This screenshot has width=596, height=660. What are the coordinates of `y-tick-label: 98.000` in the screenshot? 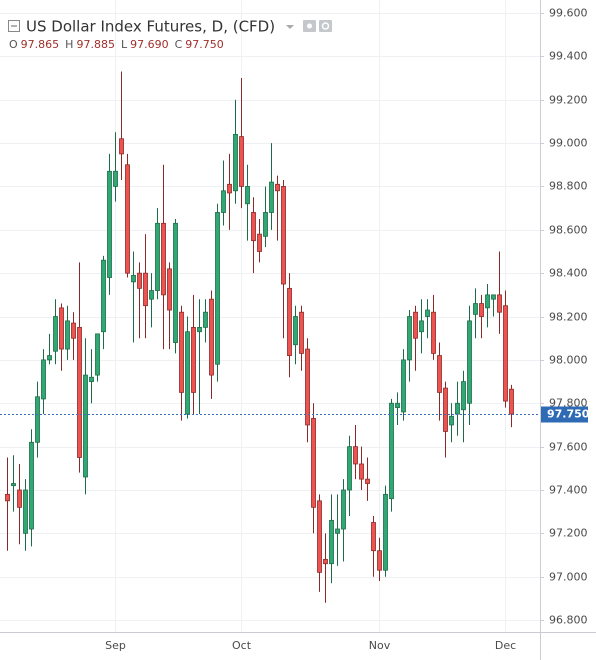 It's located at (568, 360).